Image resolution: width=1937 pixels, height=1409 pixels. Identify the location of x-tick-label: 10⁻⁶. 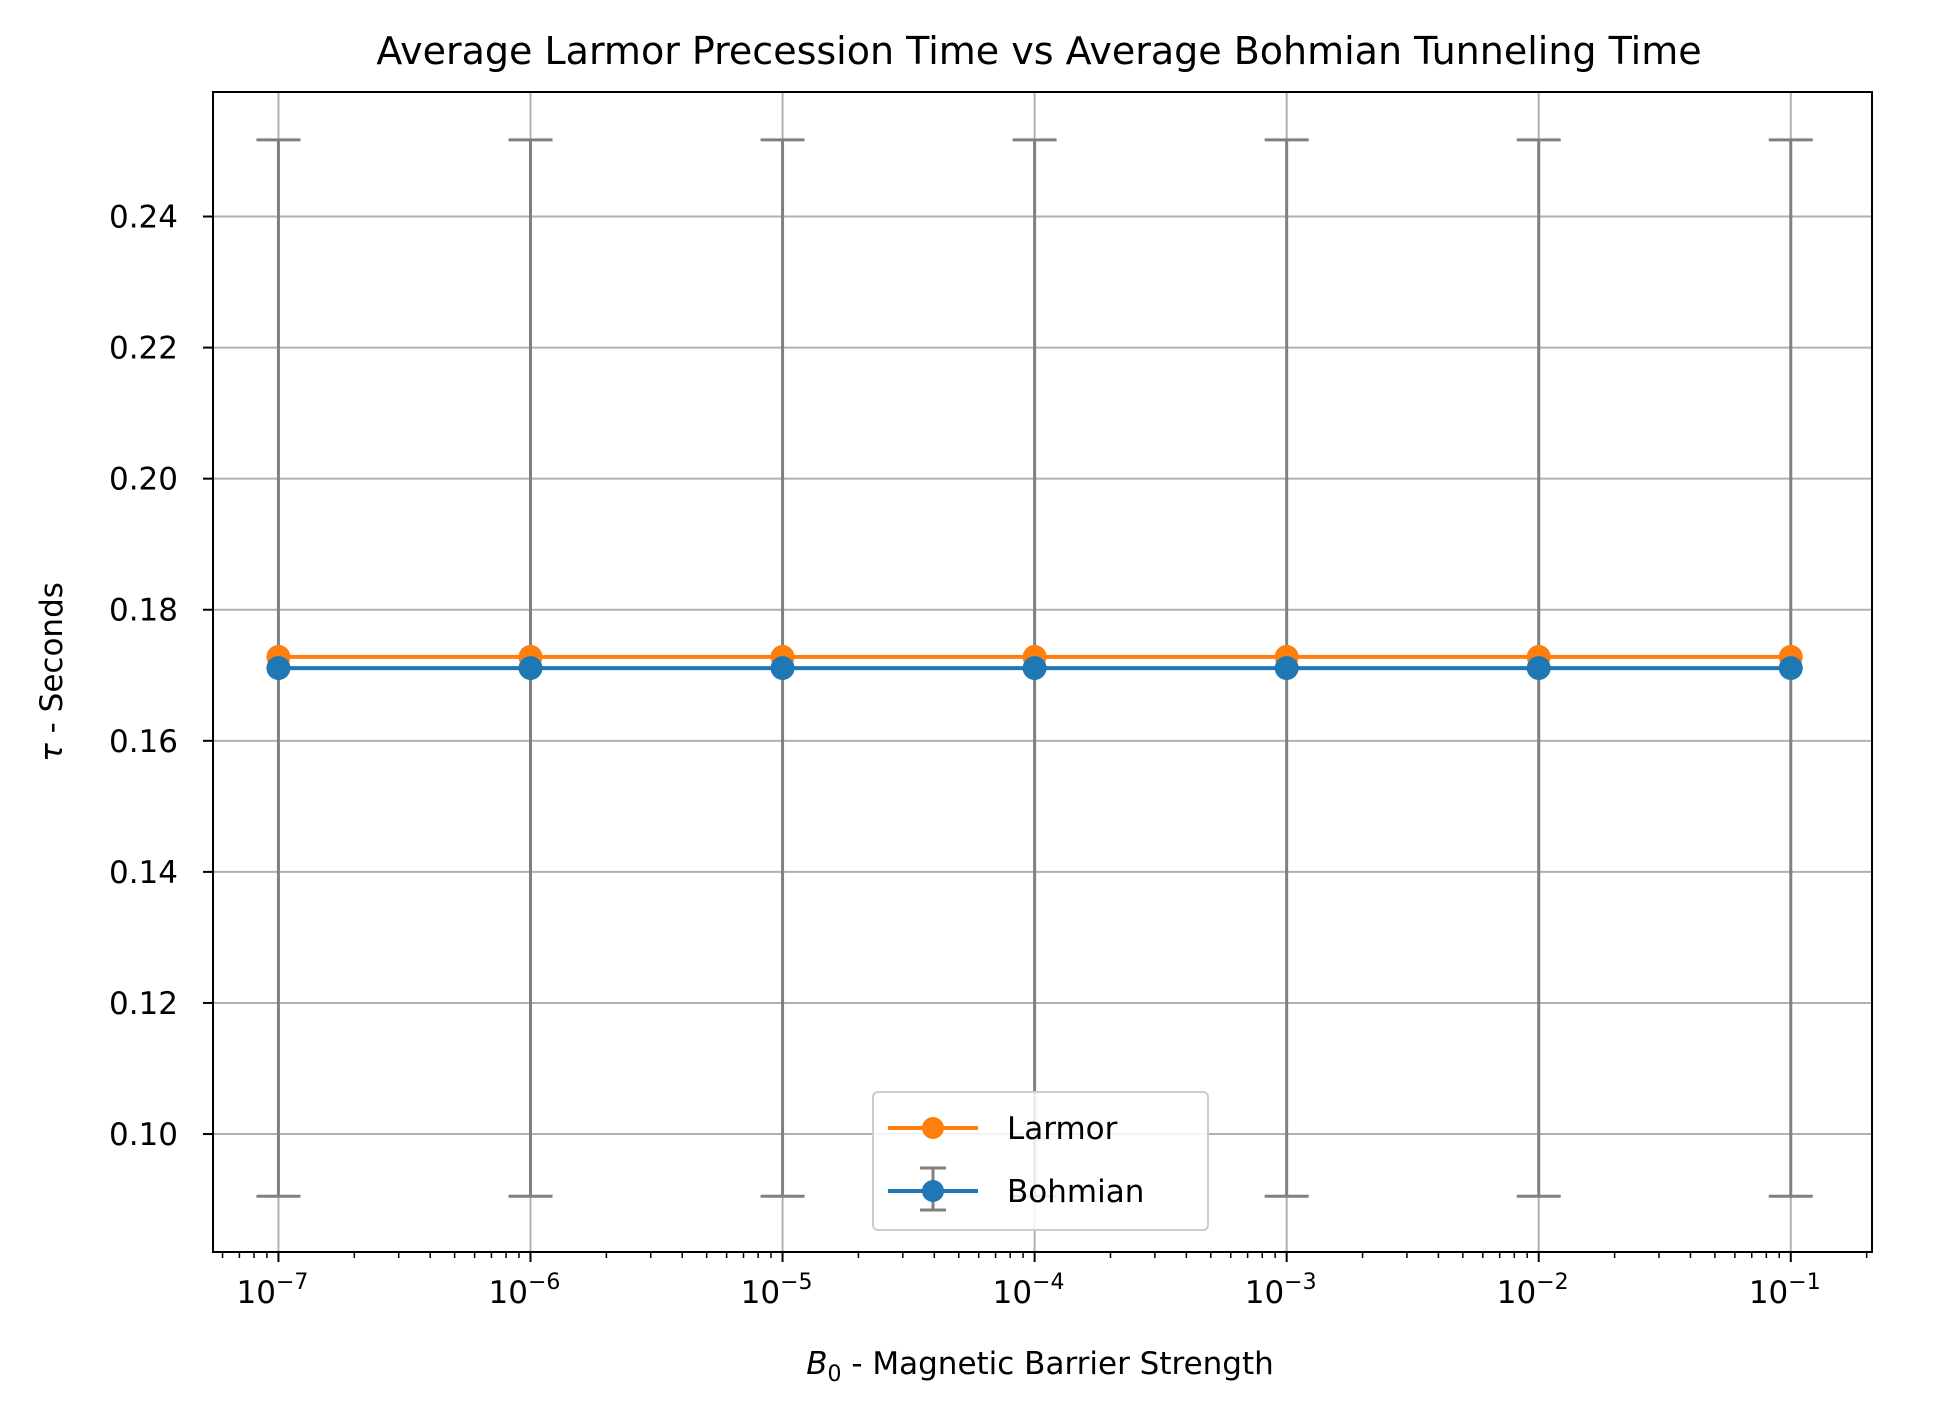
(525, 1290).